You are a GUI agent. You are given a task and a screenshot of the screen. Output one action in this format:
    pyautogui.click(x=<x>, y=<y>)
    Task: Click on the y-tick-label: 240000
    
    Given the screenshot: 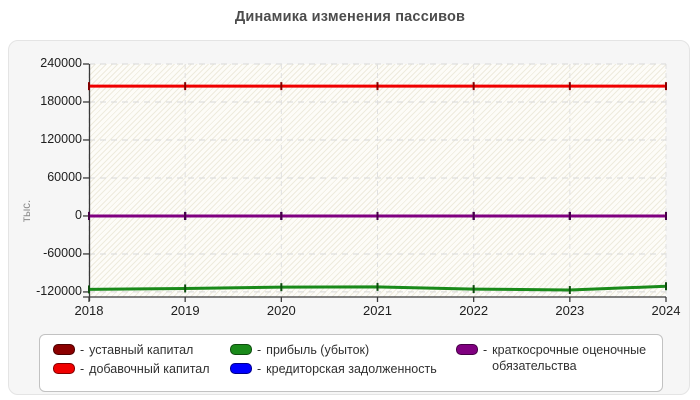 What is the action you would take?
    pyautogui.click(x=61, y=63)
    